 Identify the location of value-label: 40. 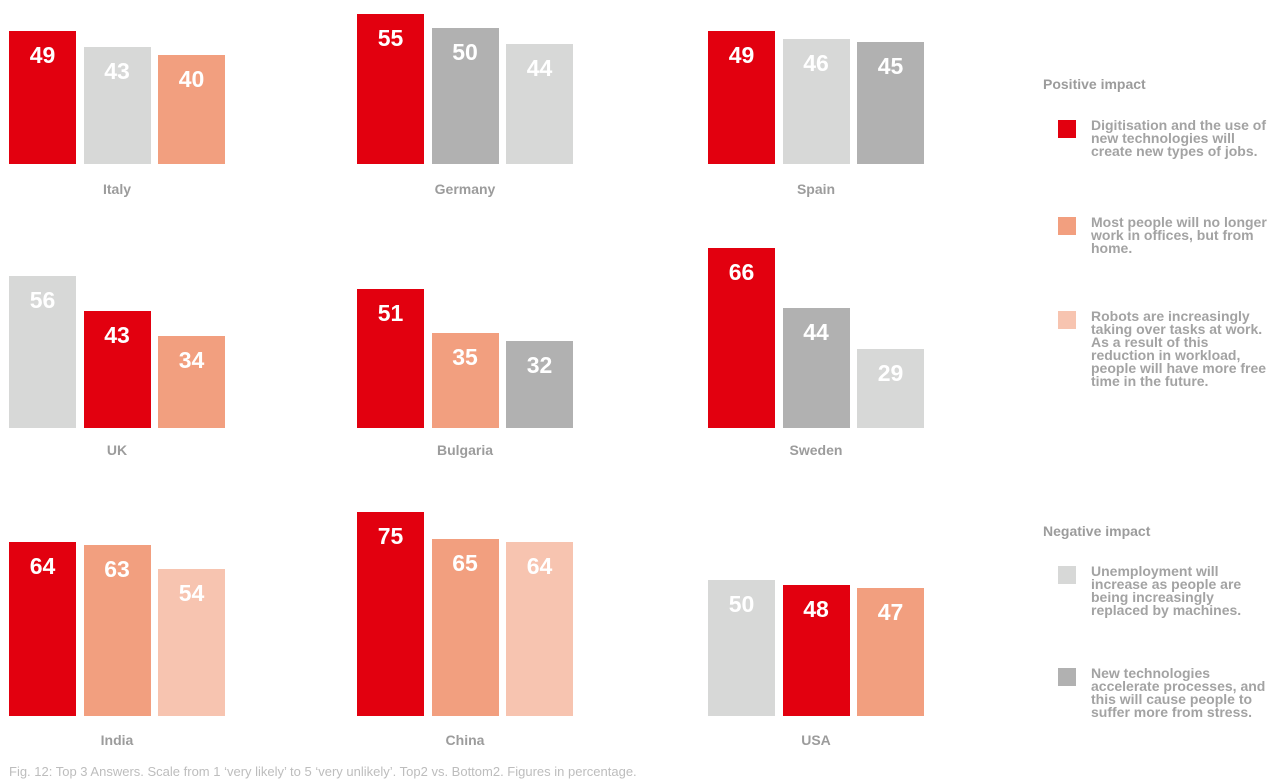
(191, 79).